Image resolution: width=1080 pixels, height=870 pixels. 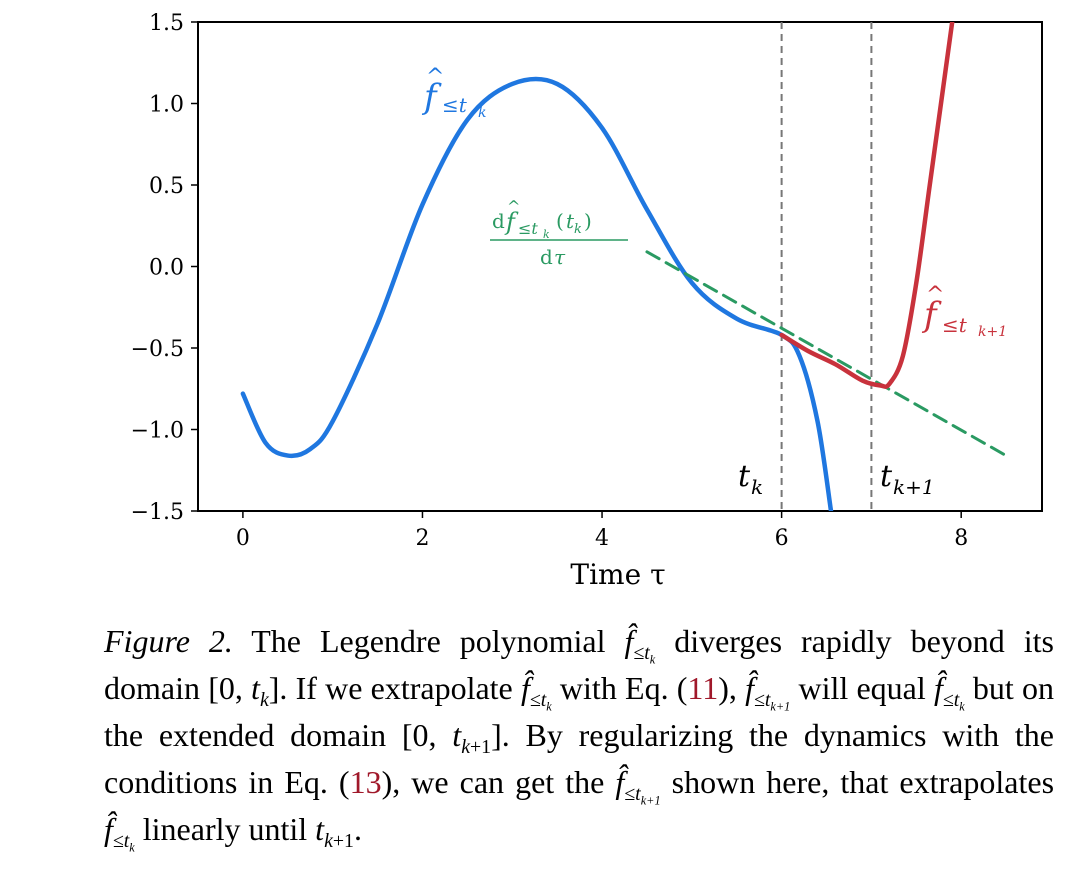 I want to click on tangent-label: d f ^ ≤t k ( t k ) d τ, so click(x=559, y=233).